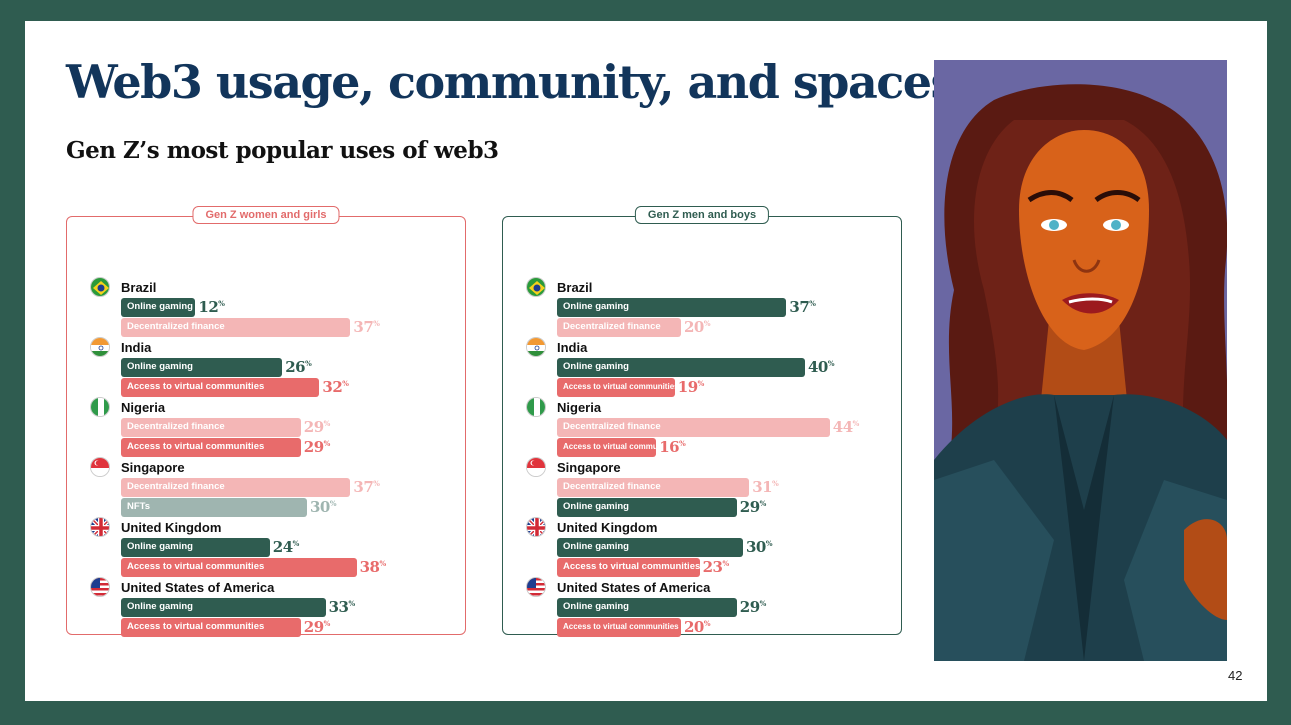  What do you see at coordinates (266, 468) in the screenshot?
I see `country-group: Singapore Decentralized finance 37% NFTs 30%` at bounding box center [266, 468].